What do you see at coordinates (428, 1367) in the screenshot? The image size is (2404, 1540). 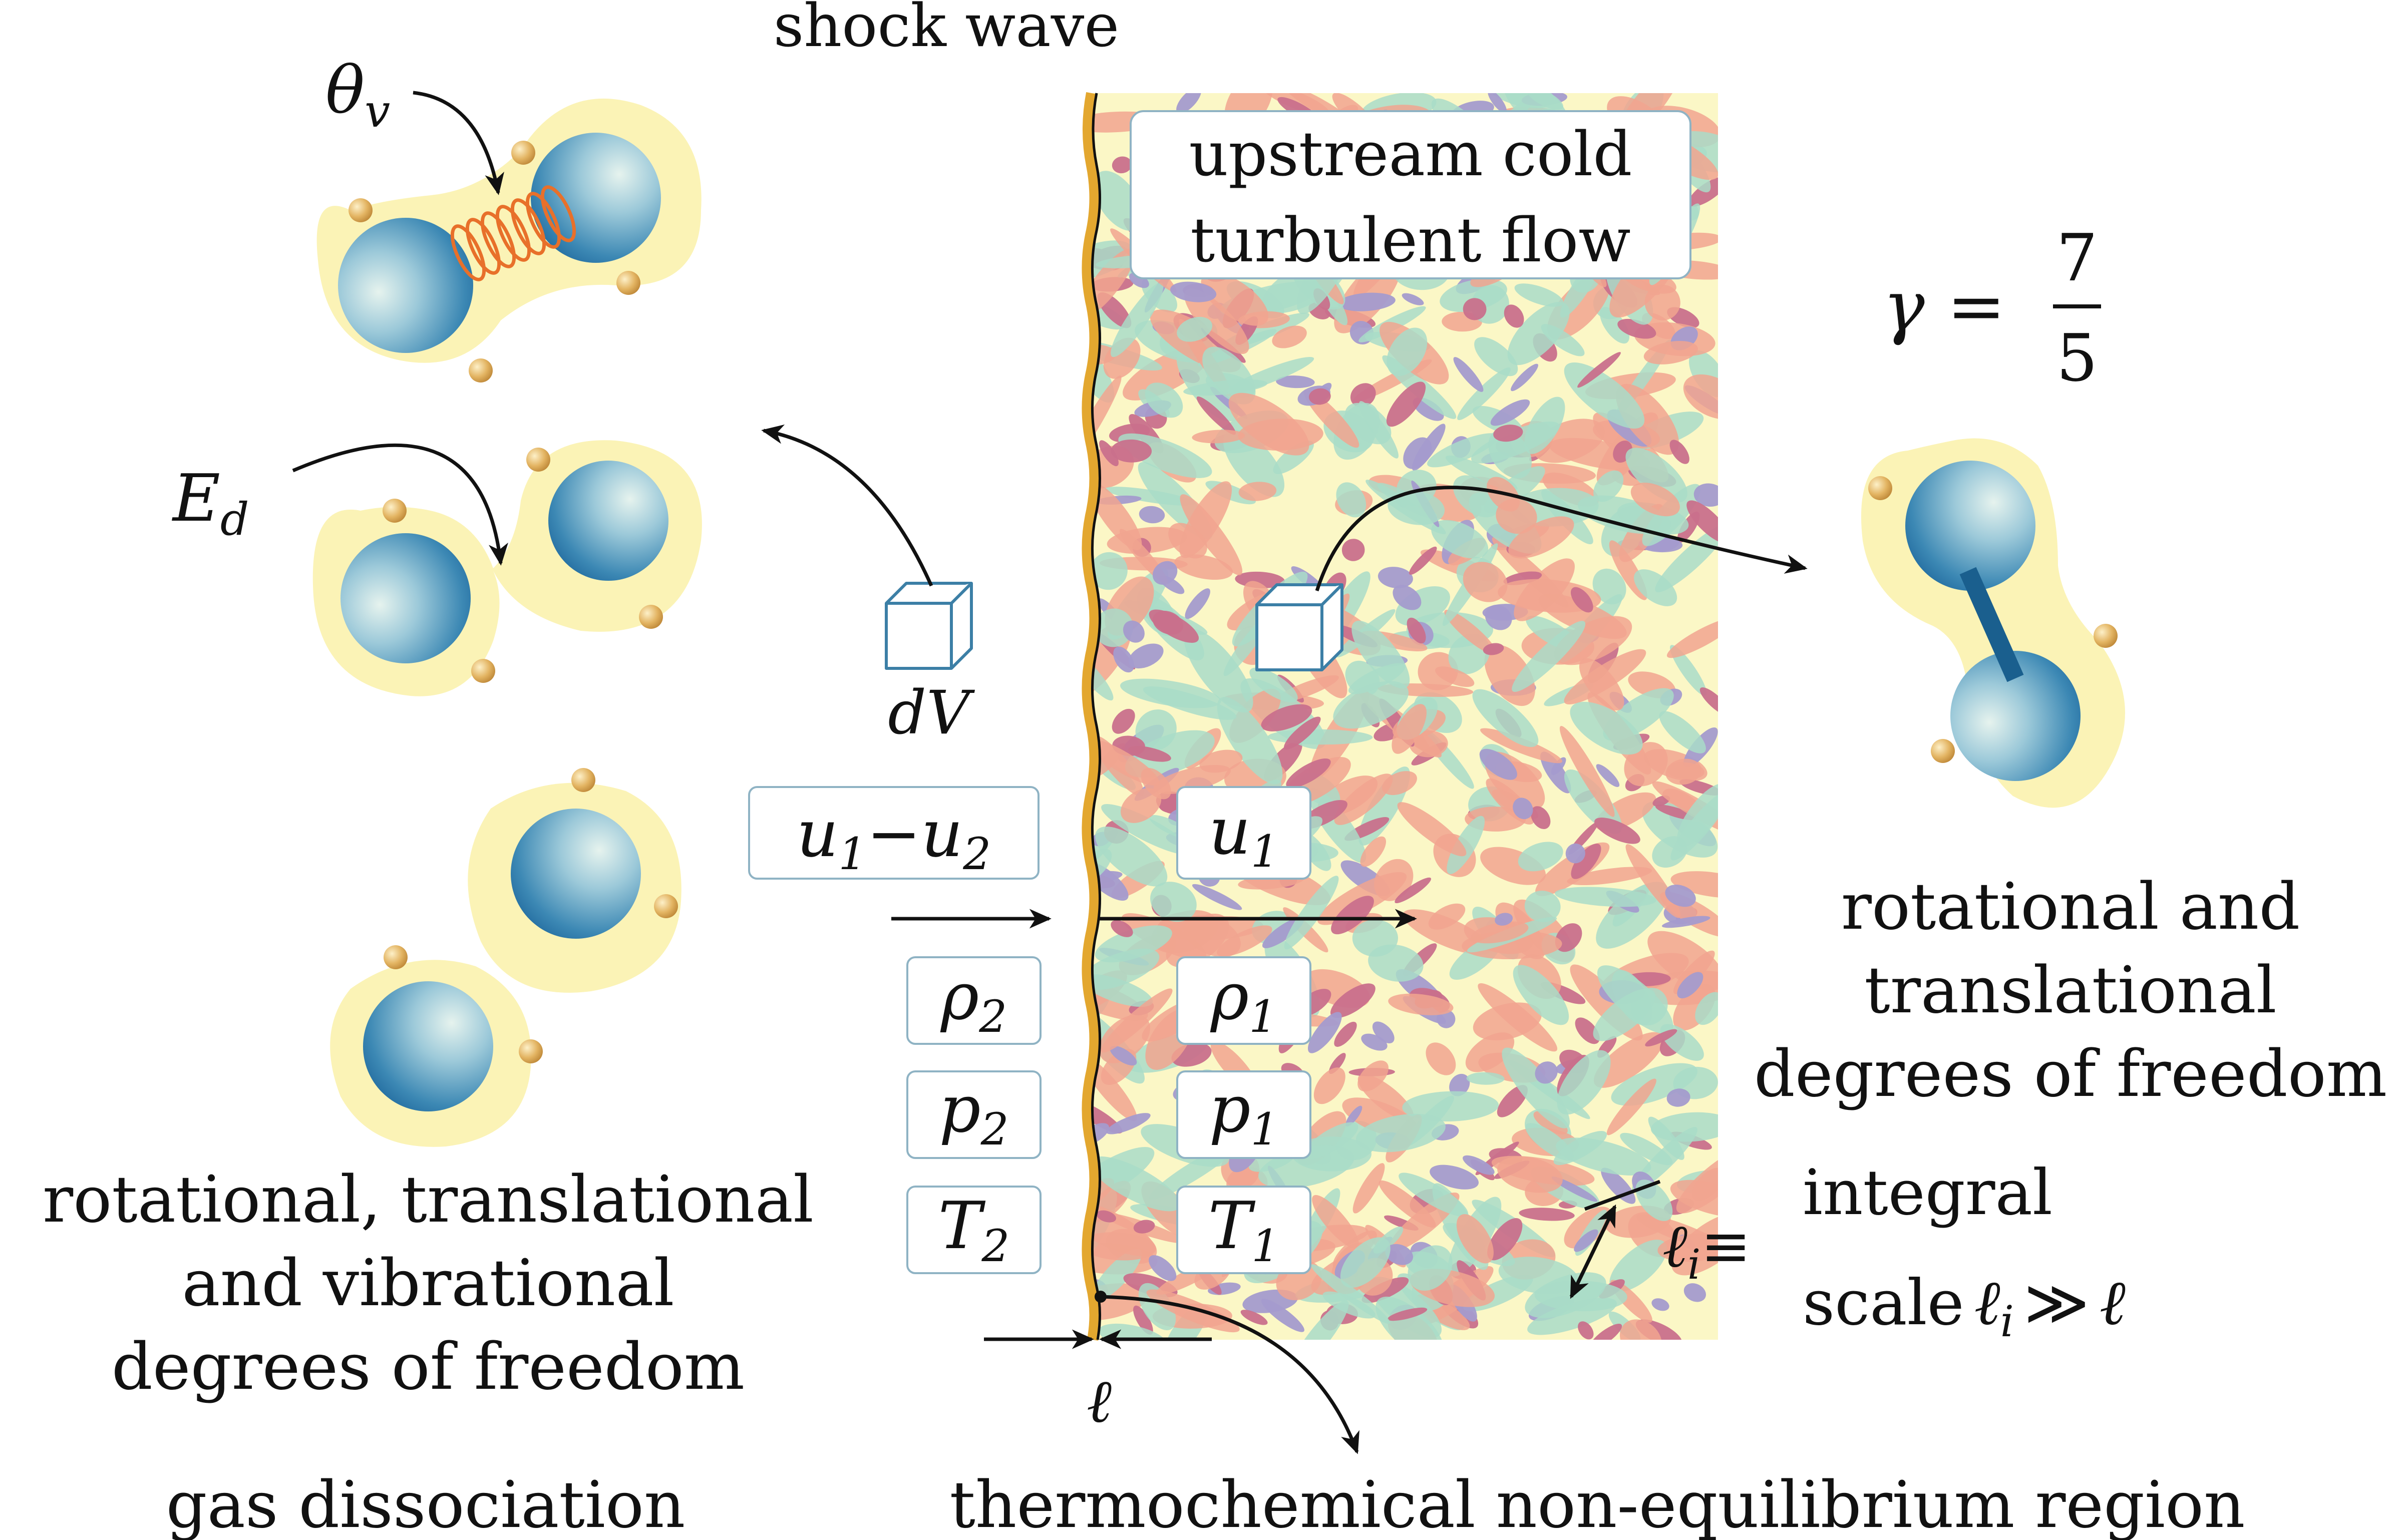 I see `left-dof-line3: degrees of freedom` at bounding box center [428, 1367].